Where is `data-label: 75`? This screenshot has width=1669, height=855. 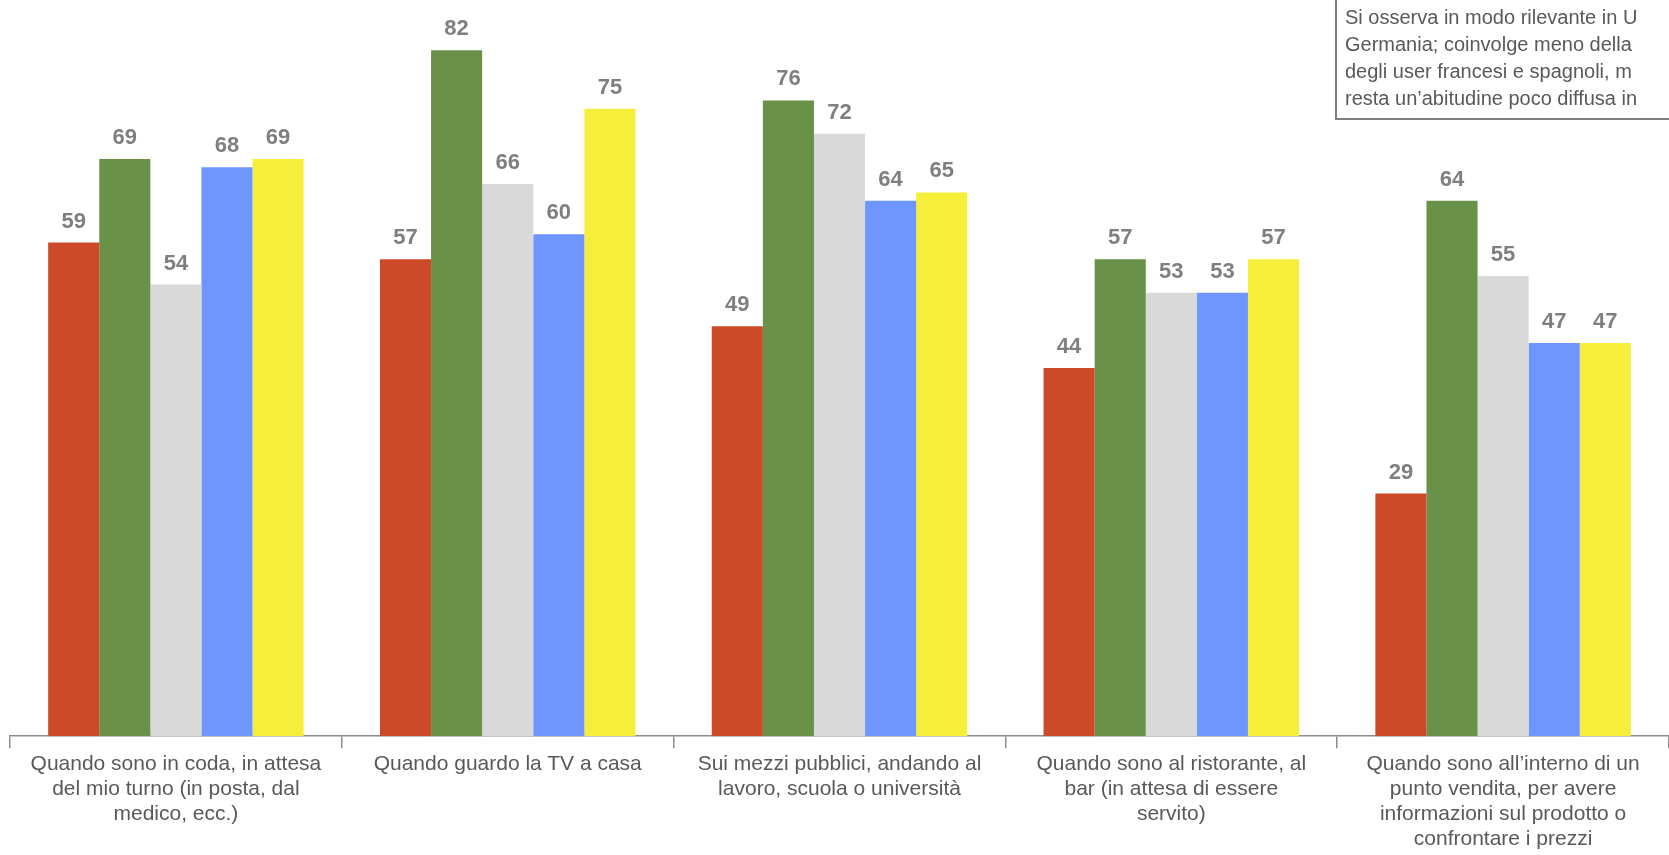
data-label: 75 is located at coordinates (610, 86).